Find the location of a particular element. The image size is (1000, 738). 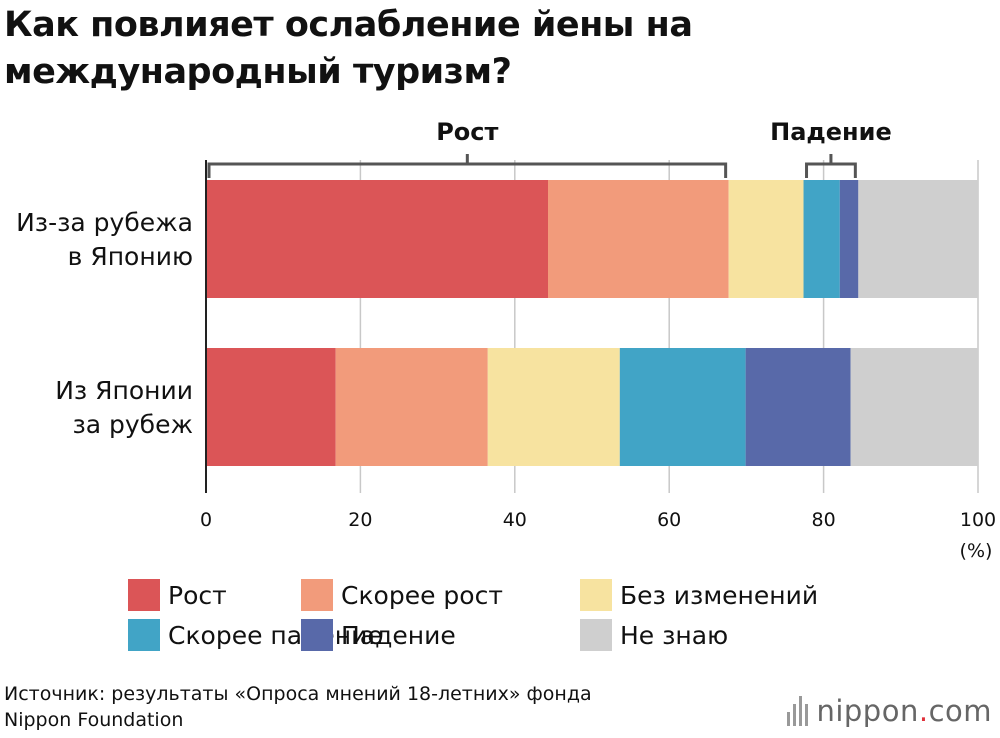

chart-title-line-2: международный туризм? is located at coordinates (258, 72).